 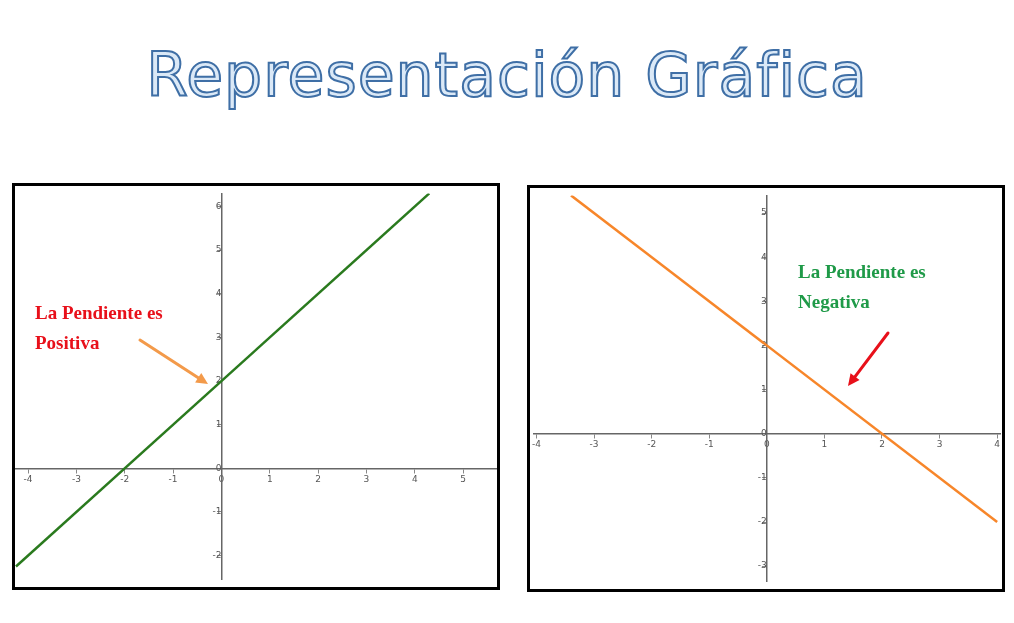 What do you see at coordinates (507, 75) in the screenshot?
I see `chart-title: Representación Gráfica` at bounding box center [507, 75].